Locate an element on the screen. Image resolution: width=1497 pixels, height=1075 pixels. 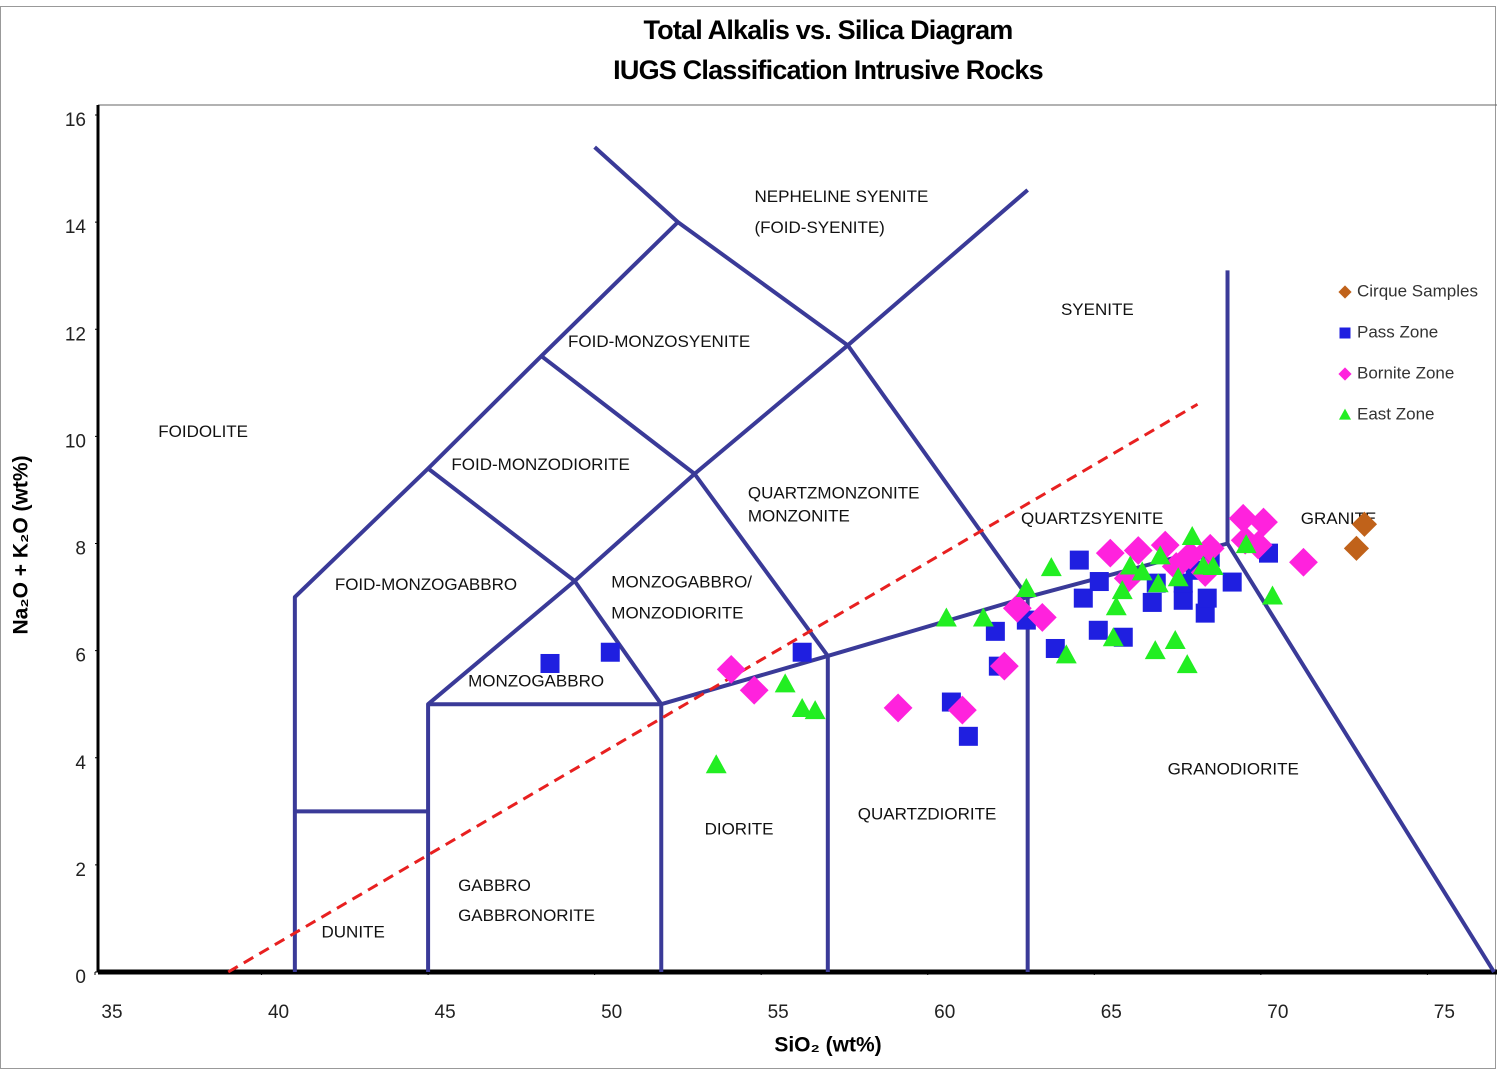
y-tick-label: 4 is located at coordinates (80, 763).